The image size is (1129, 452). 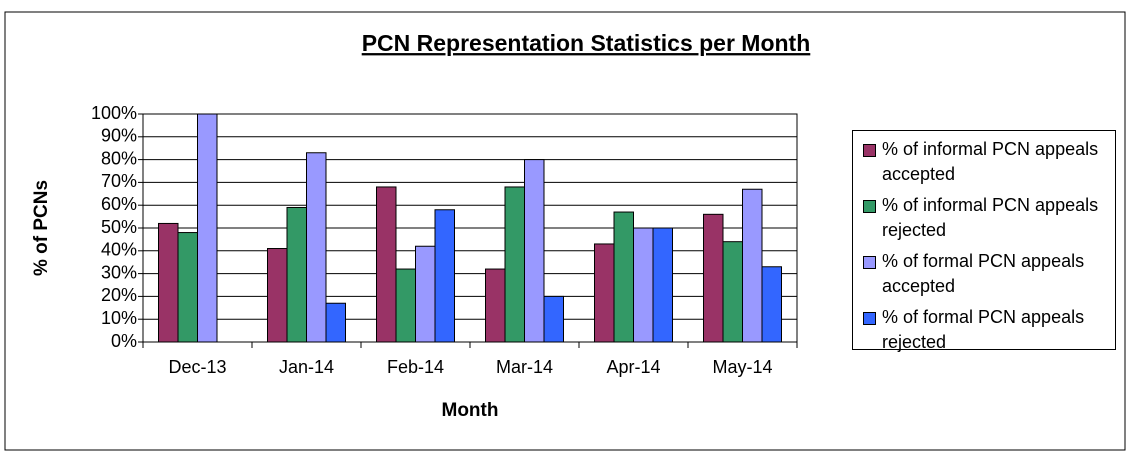 What do you see at coordinates (990, 161) in the screenshot?
I see `legend-label: % of informal PCN appeals accepted` at bounding box center [990, 161].